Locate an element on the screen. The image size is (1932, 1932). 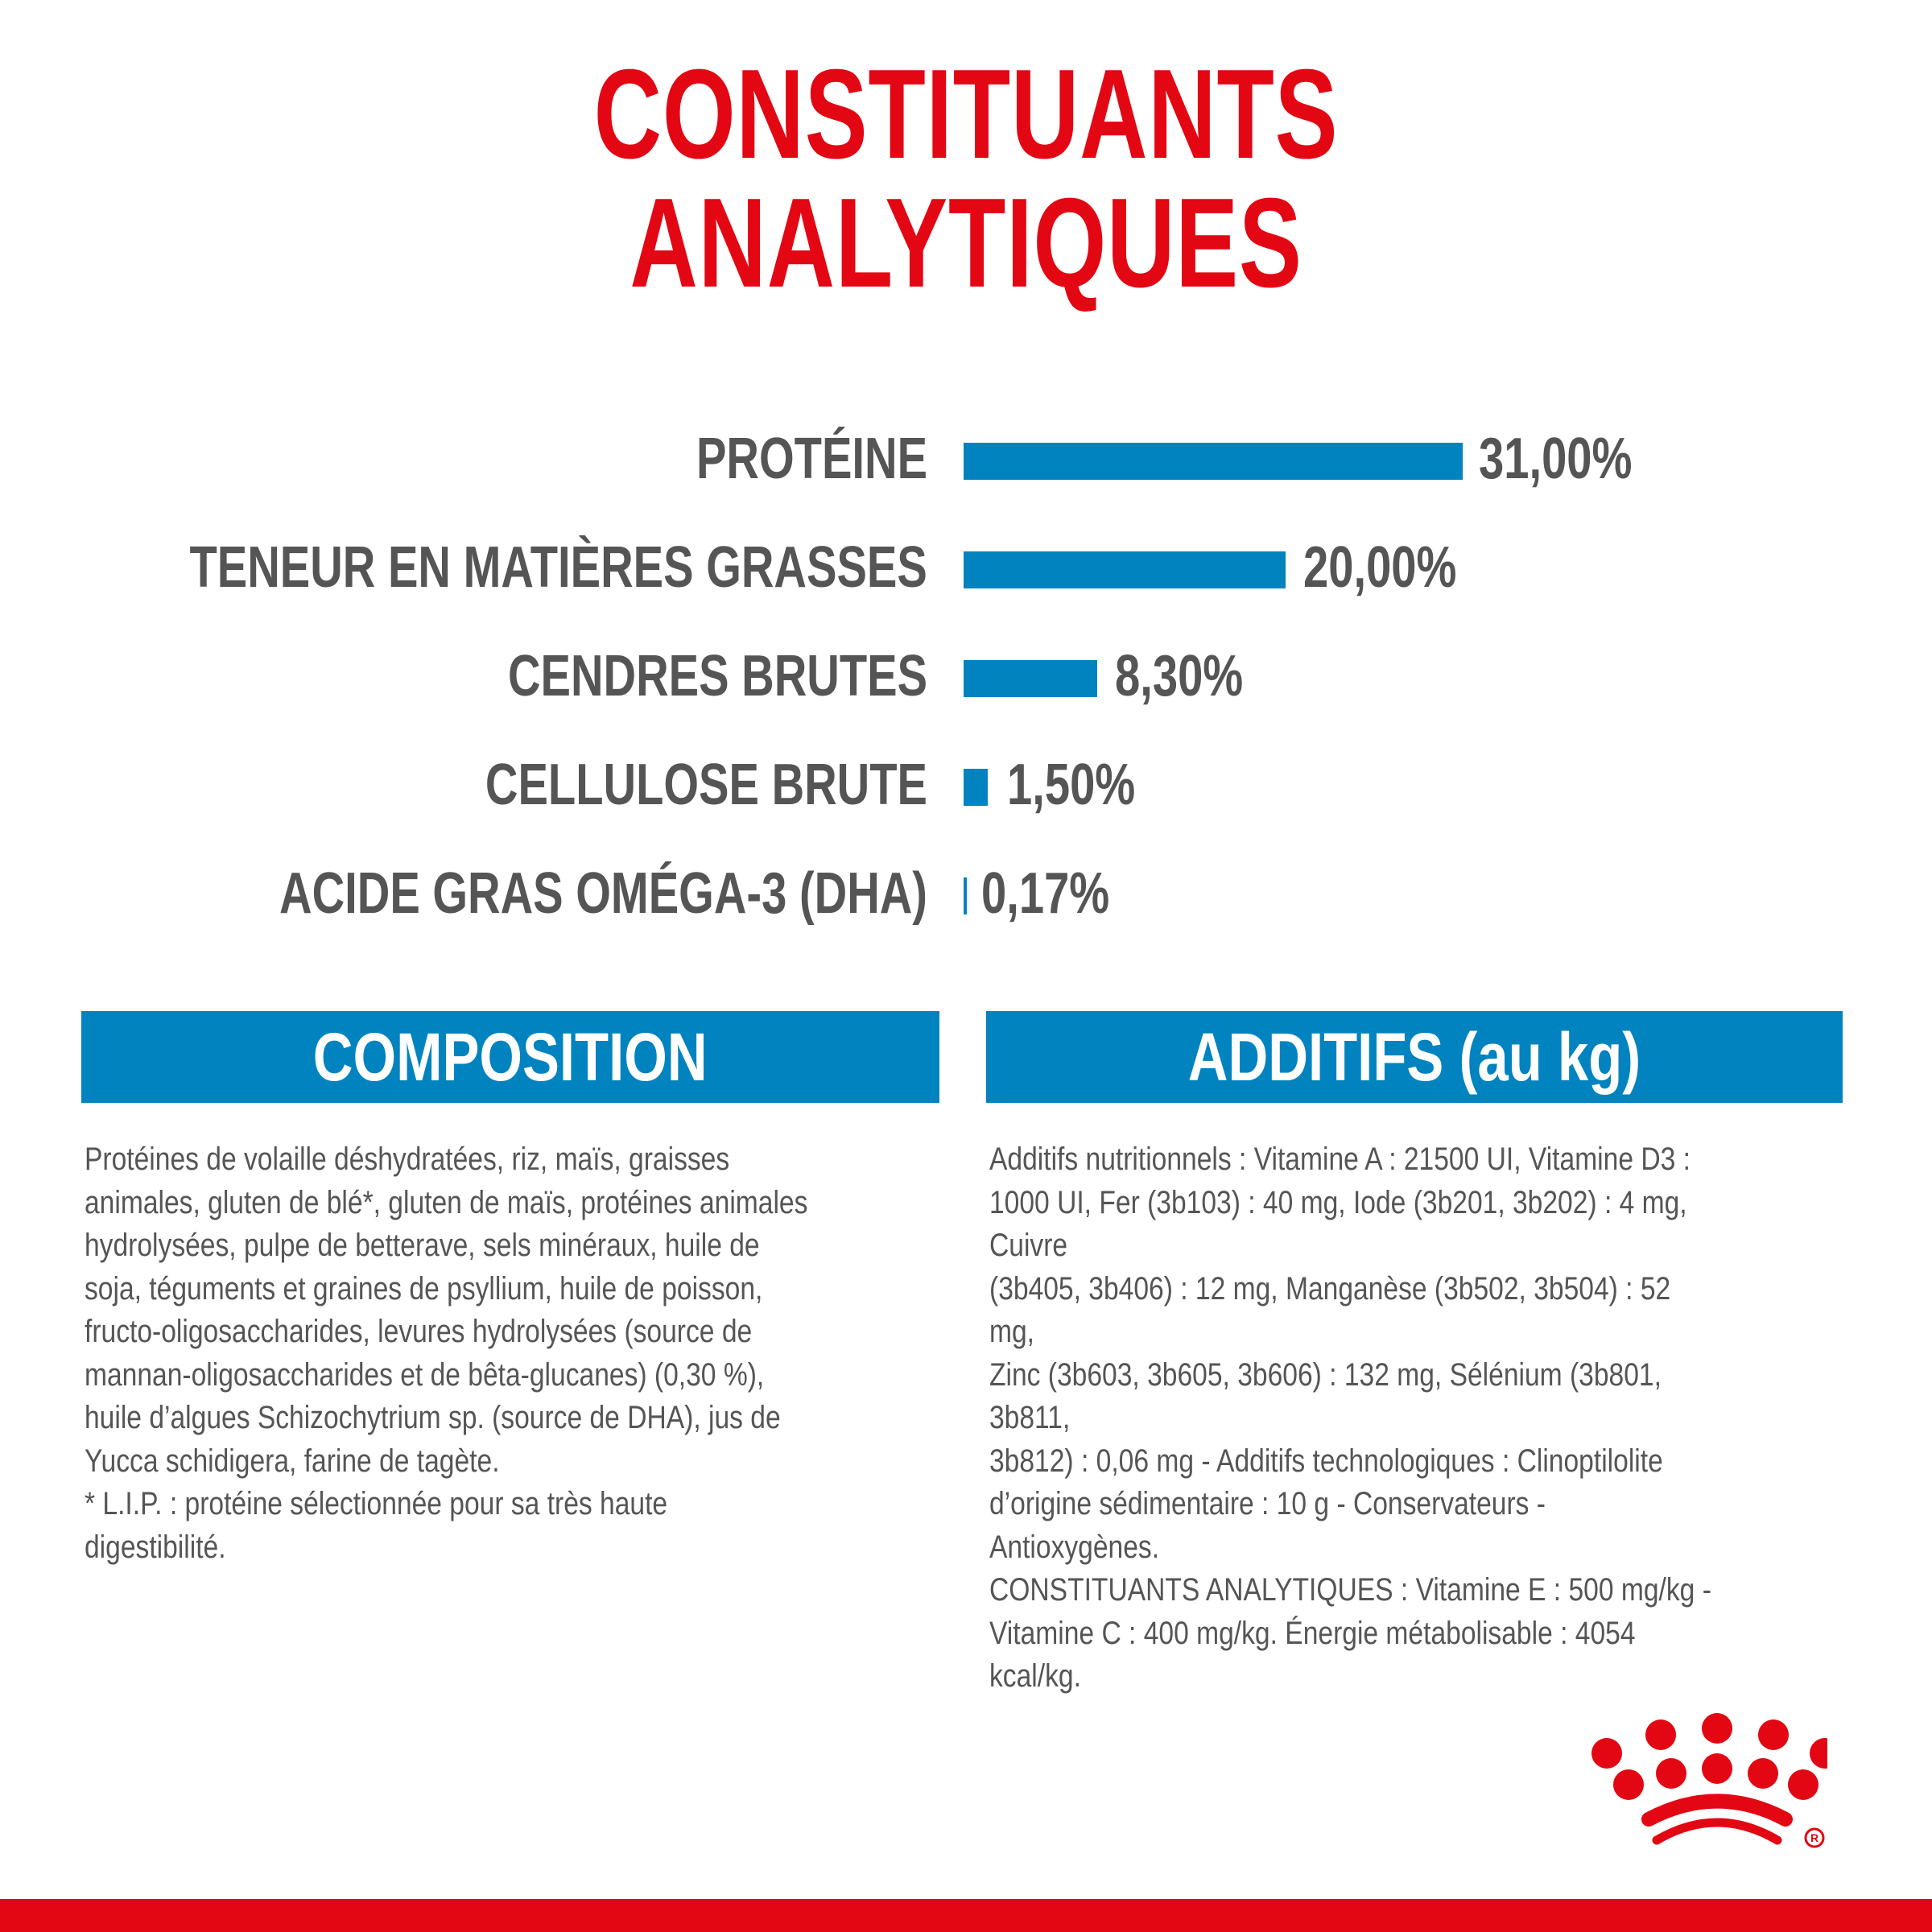
page-title: CONSTITUANTS ANALYTIQUES is located at coordinates (966, 178).